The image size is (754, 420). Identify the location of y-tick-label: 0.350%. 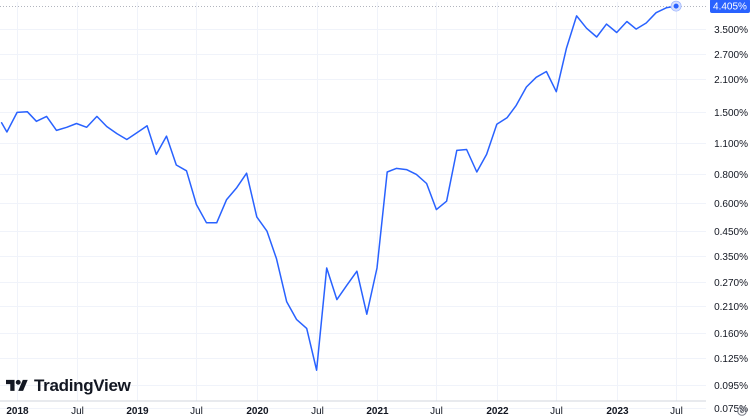
(731, 257).